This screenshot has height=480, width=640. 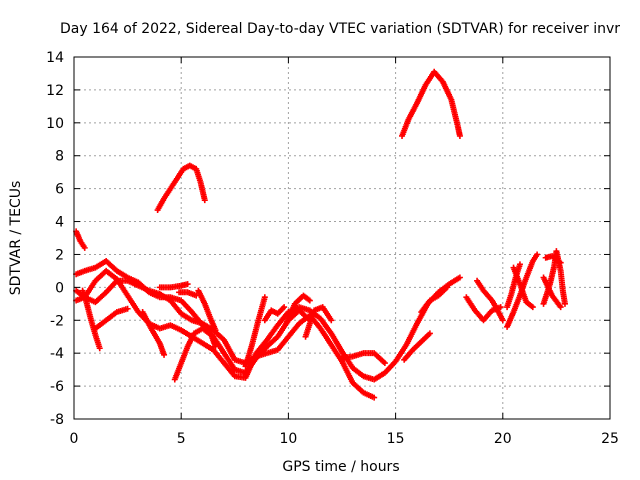 What do you see at coordinates (344, 439) in the screenshot?
I see `x-tick-labels: 0 5 10 15 20 25` at bounding box center [344, 439].